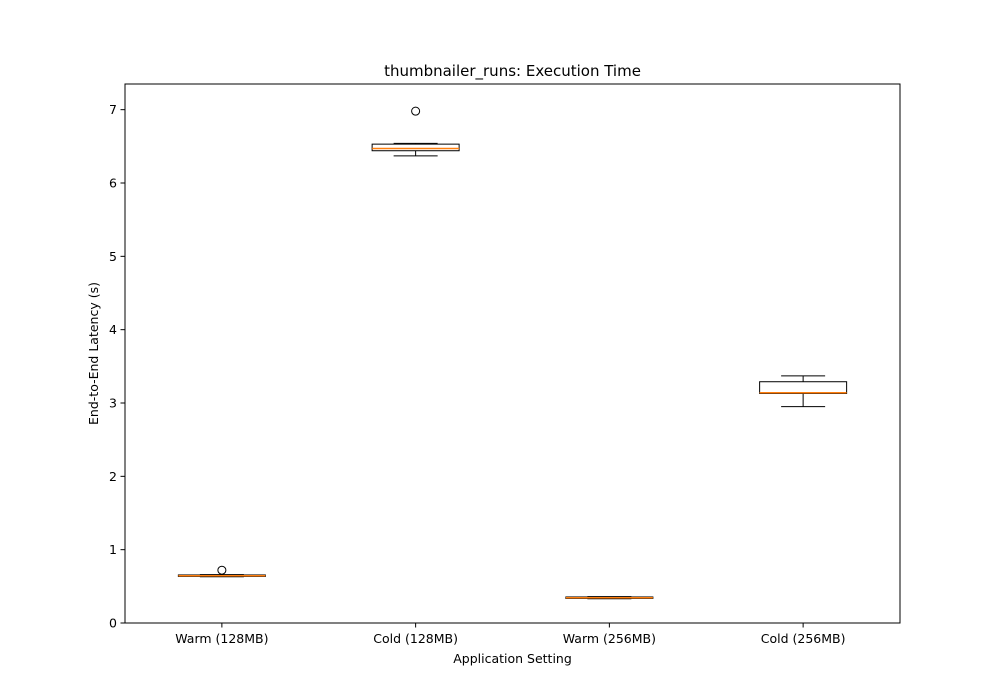 The height and width of the screenshot is (700, 1000). I want to click on y-tick-label: 6, so click(113, 183).